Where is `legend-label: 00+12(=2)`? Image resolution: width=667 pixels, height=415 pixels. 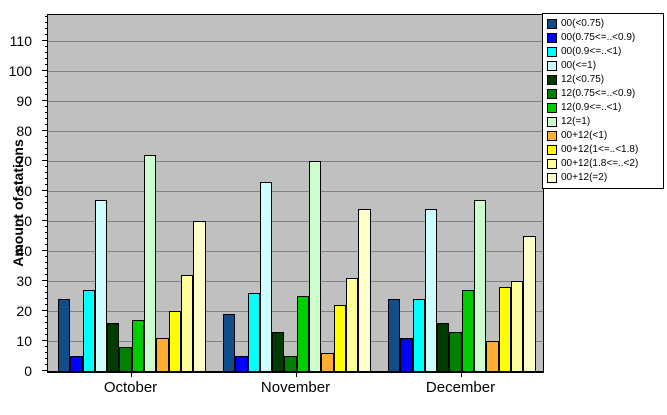
legend-label: 00+12(=2) is located at coordinates (584, 177).